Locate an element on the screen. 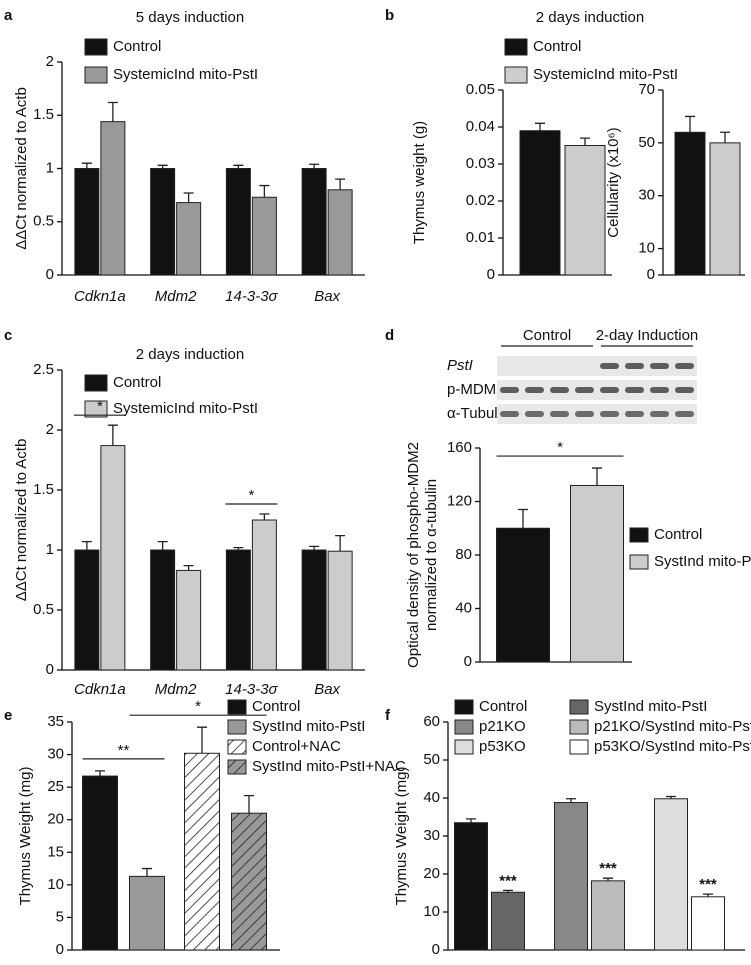 Image resolution: width=751 pixels, height=965 pixels. y-axis-label: ΔΔCt normalized to Actb is located at coordinates (21, 520).